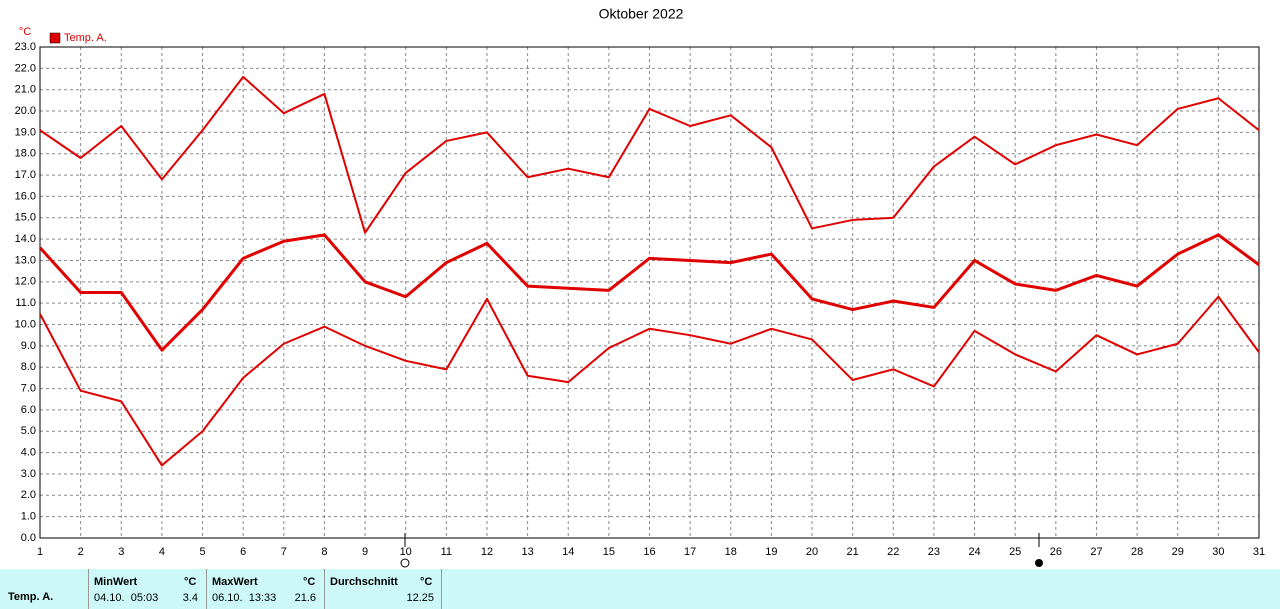 This screenshot has height=609, width=1280. I want to click on stat-value: 21.6, so click(305, 598).